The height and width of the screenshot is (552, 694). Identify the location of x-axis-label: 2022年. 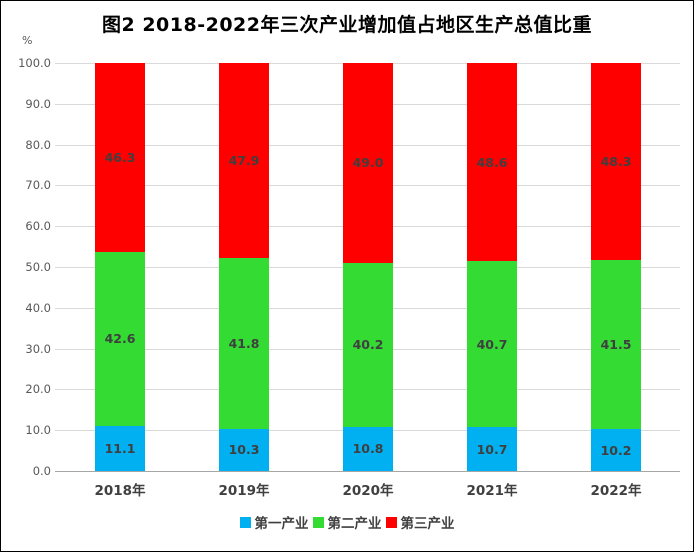
(616, 491).